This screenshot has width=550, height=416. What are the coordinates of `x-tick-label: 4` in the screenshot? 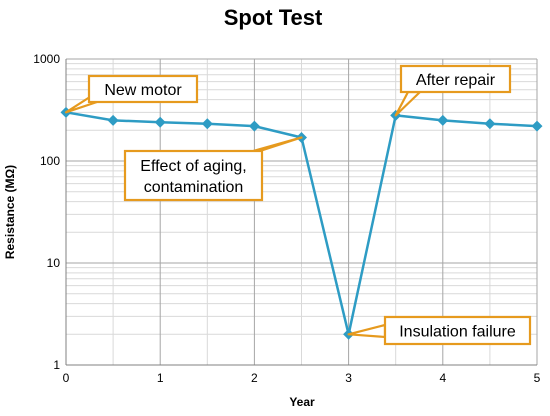 It's located at (442, 378).